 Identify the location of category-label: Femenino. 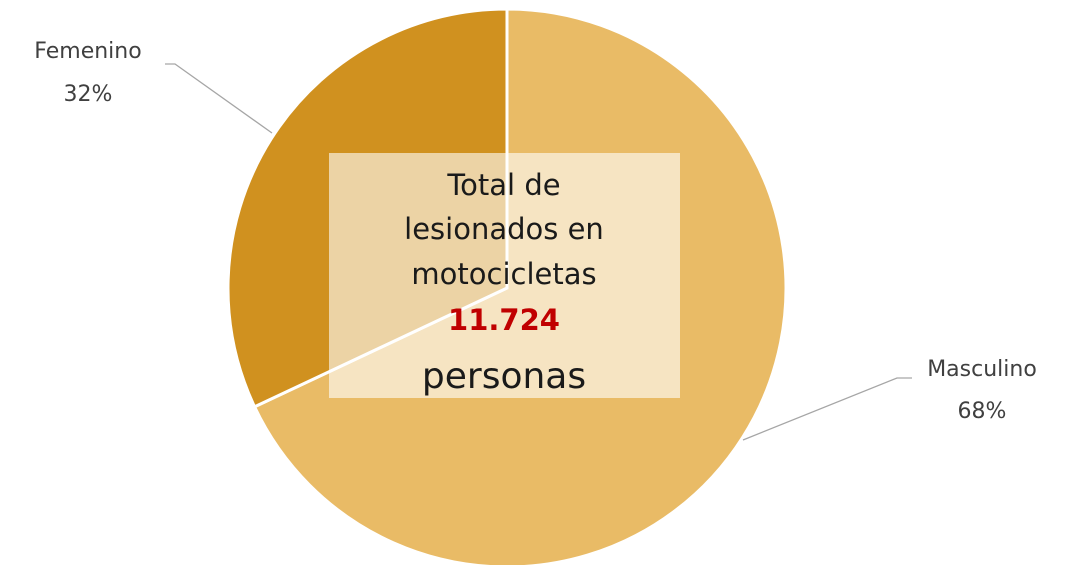
(87, 51).